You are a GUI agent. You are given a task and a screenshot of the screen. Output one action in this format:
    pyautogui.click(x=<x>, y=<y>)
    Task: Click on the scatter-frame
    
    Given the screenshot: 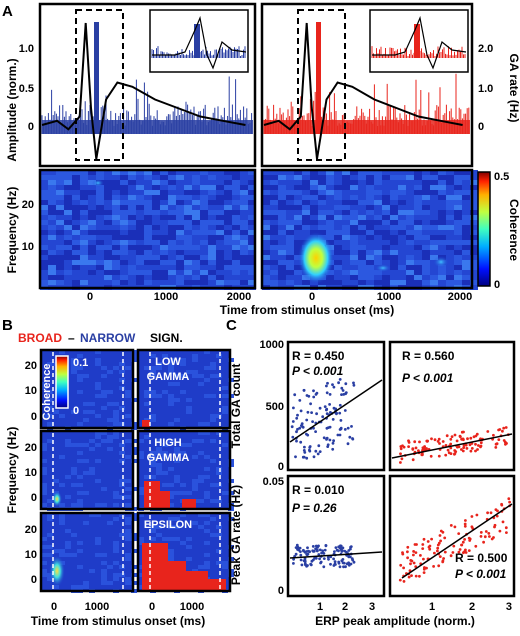 What is the action you would take?
    pyautogui.click(x=452, y=406)
    